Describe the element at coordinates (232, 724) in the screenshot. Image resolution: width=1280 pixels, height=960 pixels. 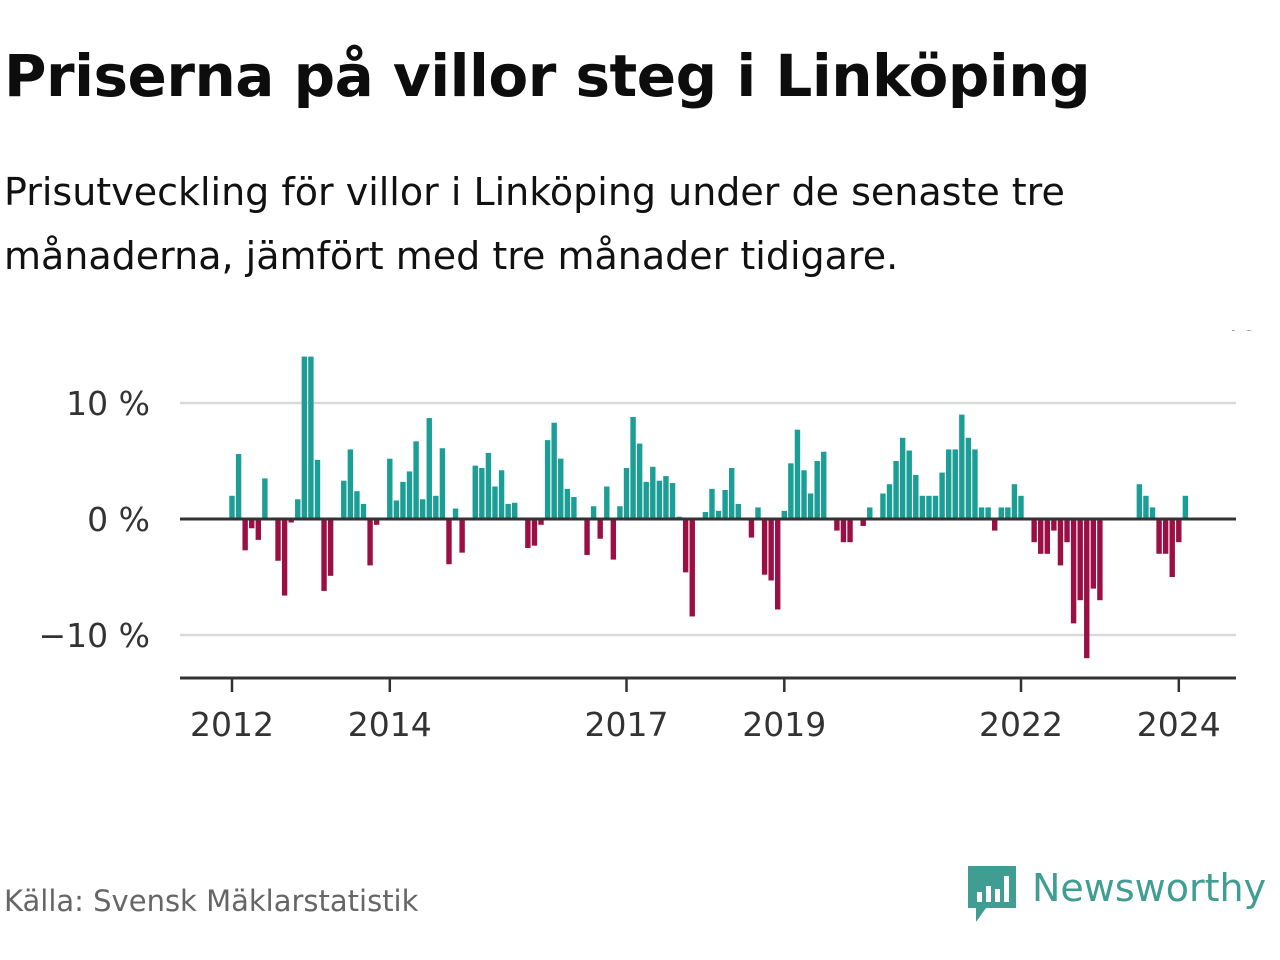
I see `x-tick-label: 2012` at that location.